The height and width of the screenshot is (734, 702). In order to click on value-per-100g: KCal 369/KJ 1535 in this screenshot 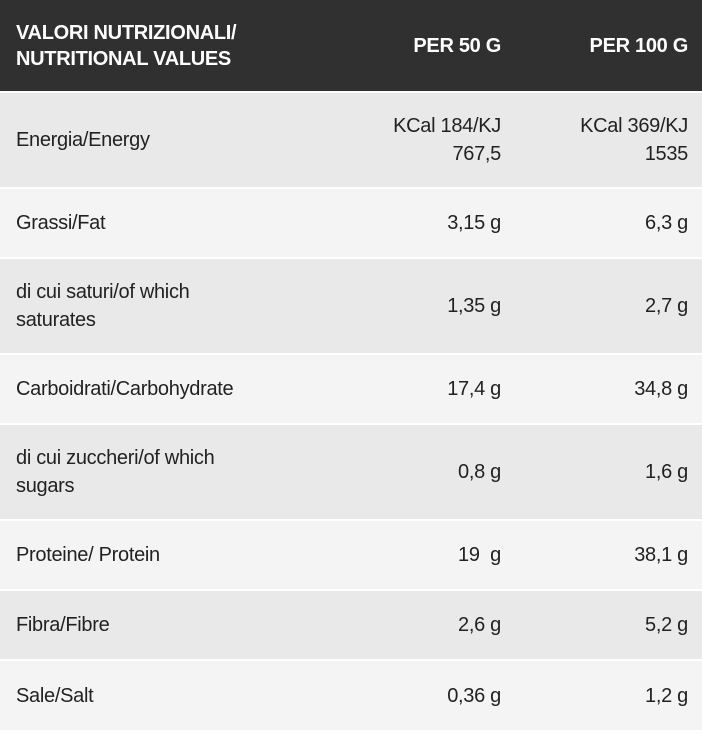, I will do `click(634, 140)`.